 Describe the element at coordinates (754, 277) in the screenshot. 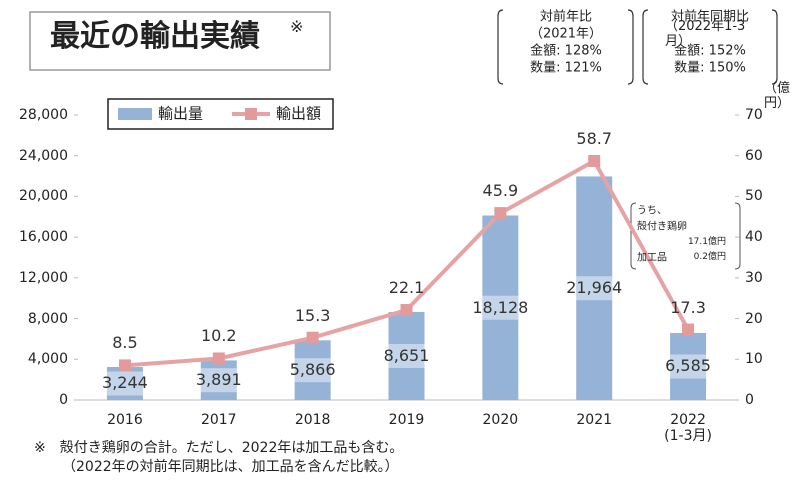

I see `y2-tick-label: 30` at that location.